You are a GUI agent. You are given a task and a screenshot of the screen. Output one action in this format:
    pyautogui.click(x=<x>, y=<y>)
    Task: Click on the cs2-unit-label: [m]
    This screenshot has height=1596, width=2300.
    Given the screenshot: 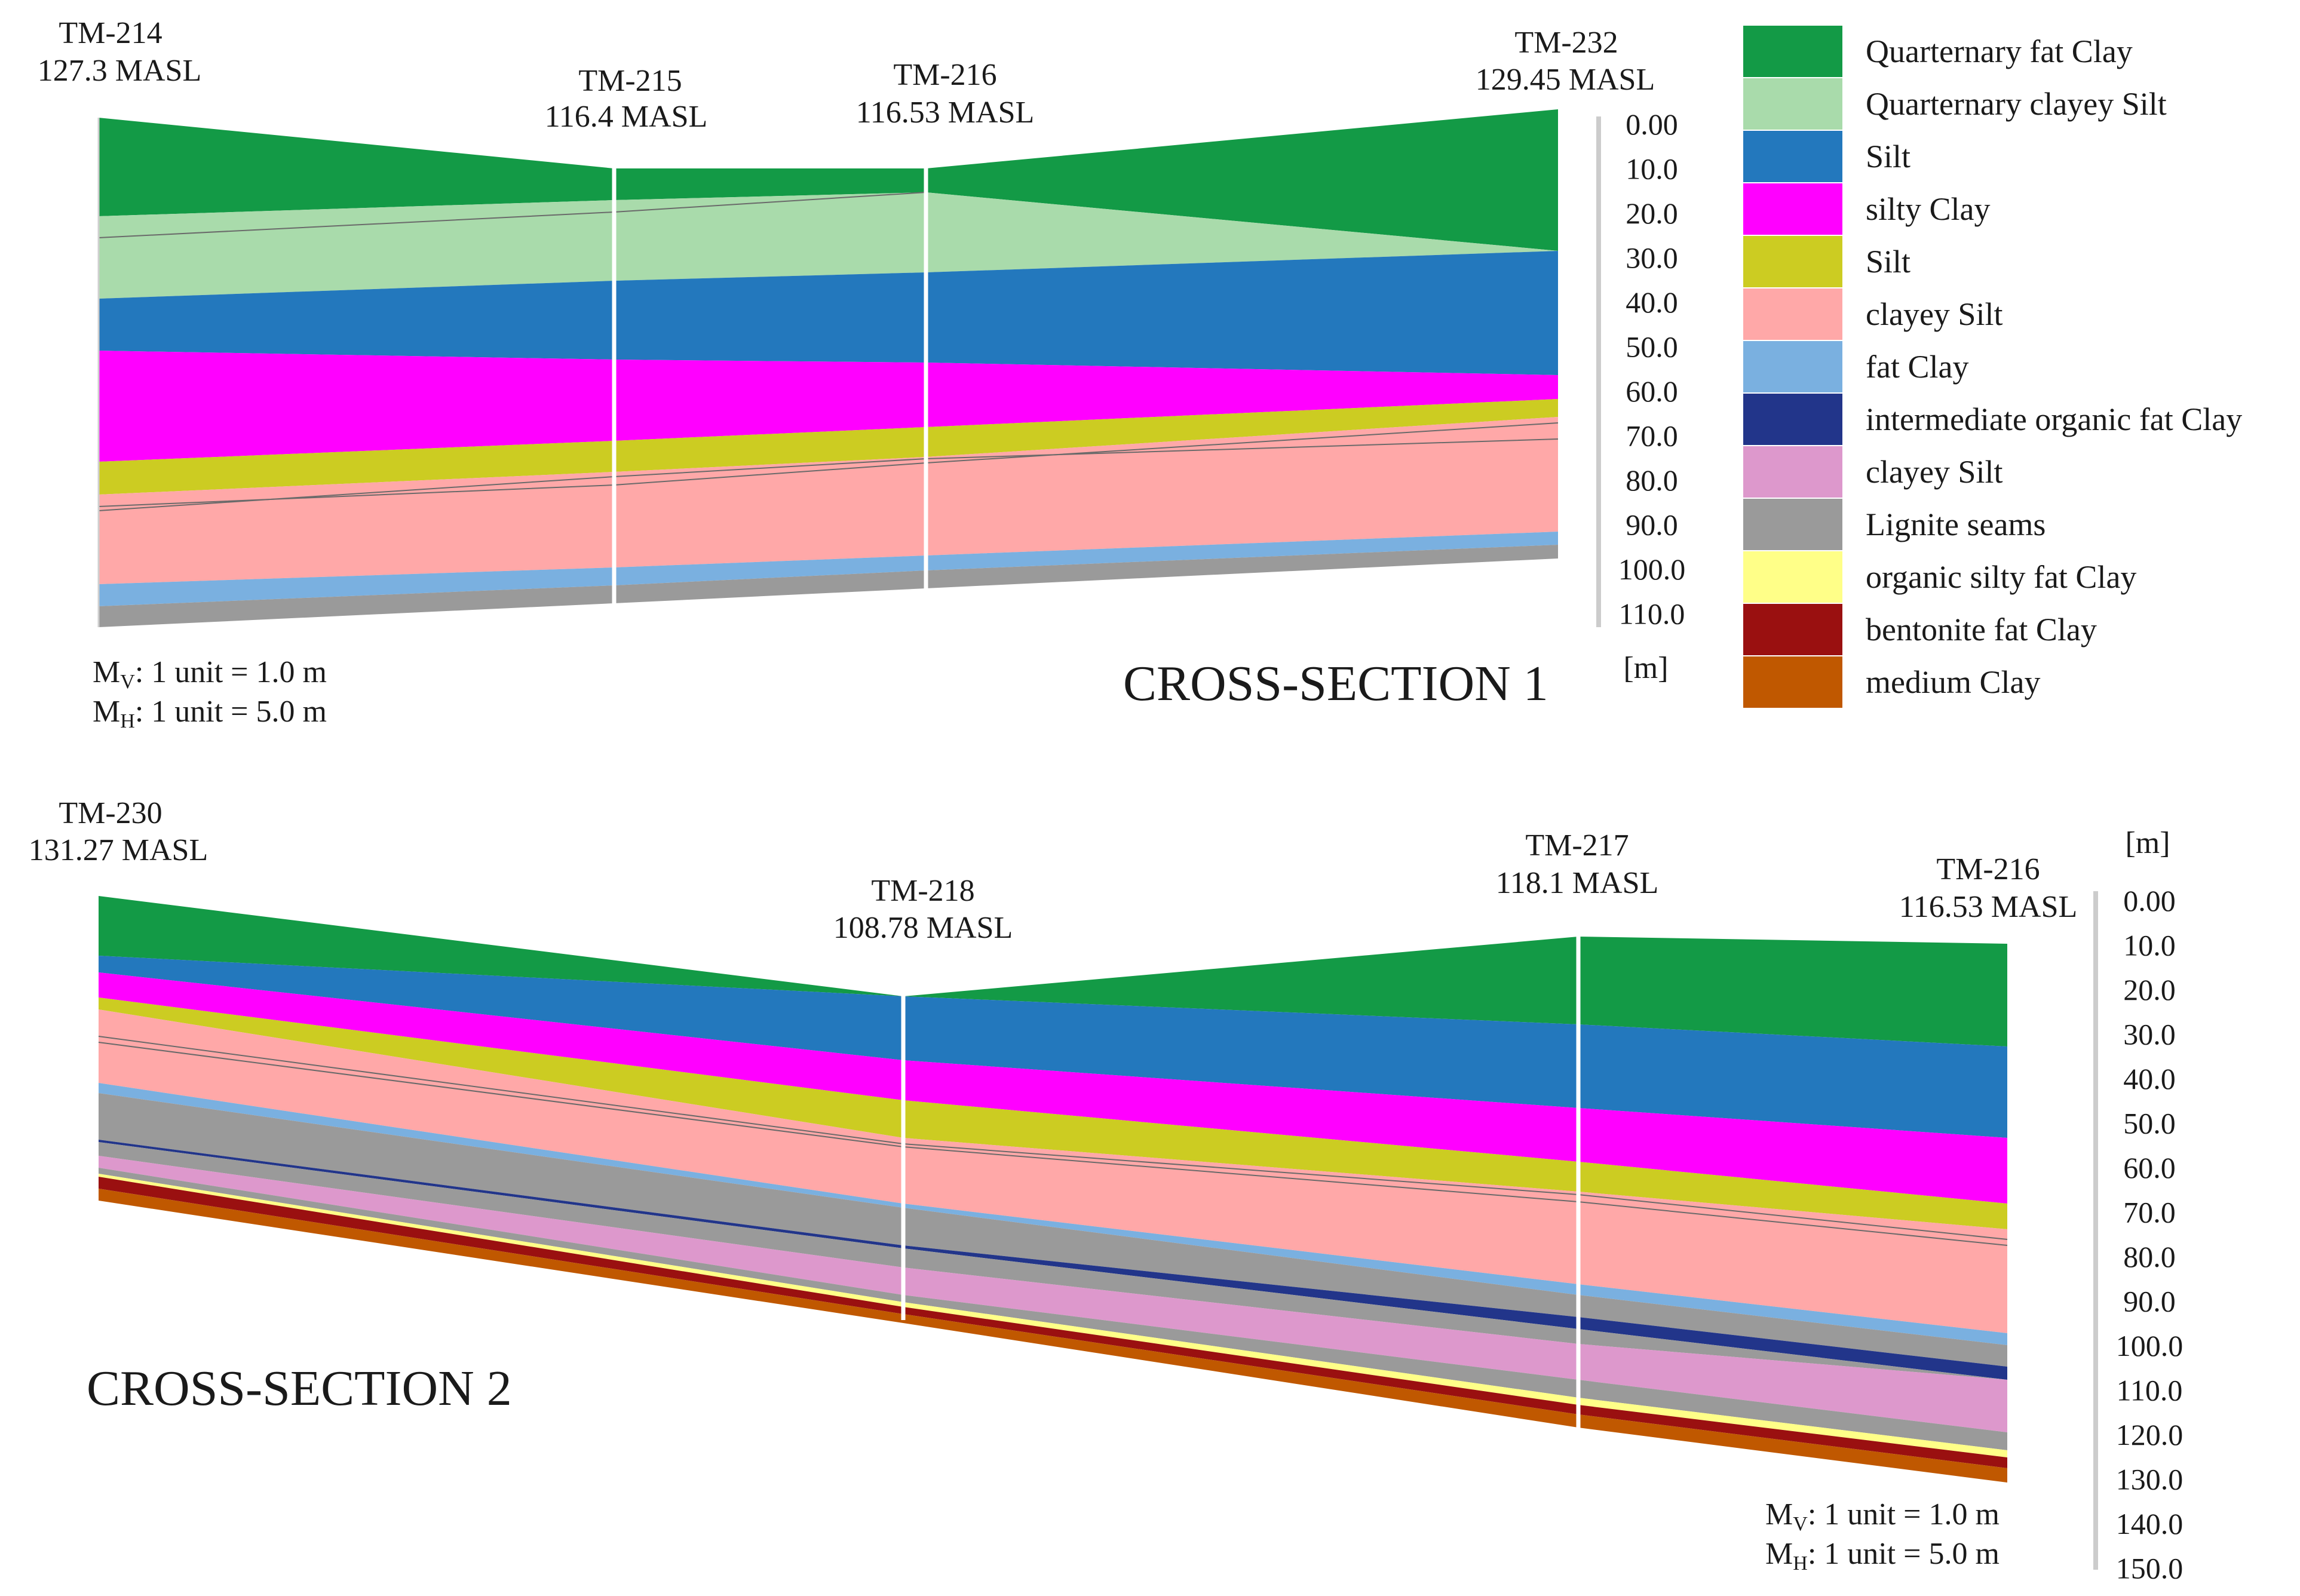 What is the action you would take?
    pyautogui.click(x=2147, y=843)
    